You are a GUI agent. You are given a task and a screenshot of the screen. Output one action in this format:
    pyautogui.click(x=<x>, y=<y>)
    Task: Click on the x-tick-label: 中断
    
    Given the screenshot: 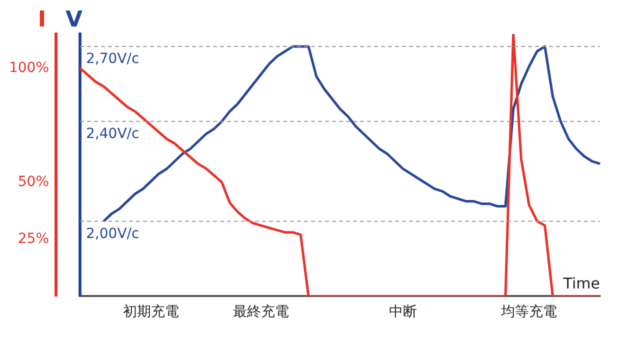 What is the action you would take?
    pyautogui.click(x=403, y=312)
    